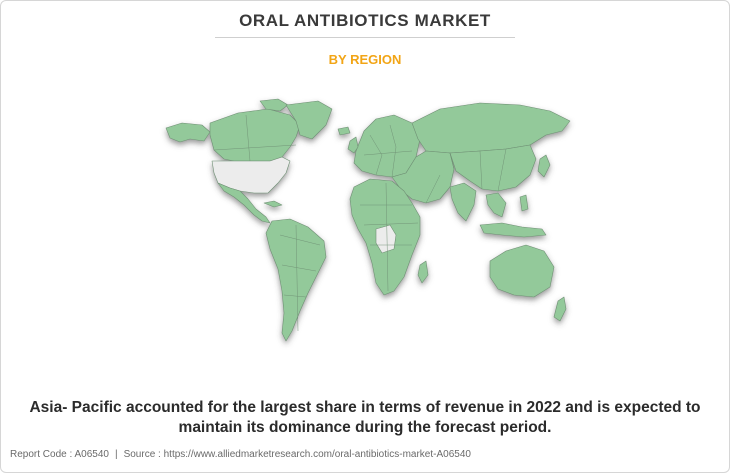  I want to click on region-southeast-asia, so click(496, 205).